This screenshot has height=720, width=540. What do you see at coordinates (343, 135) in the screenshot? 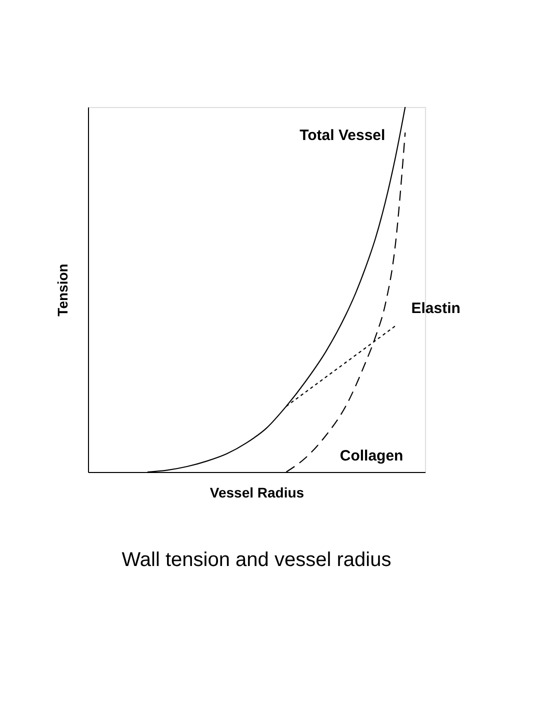
I see `series-label: Total Vessel` at bounding box center [343, 135].